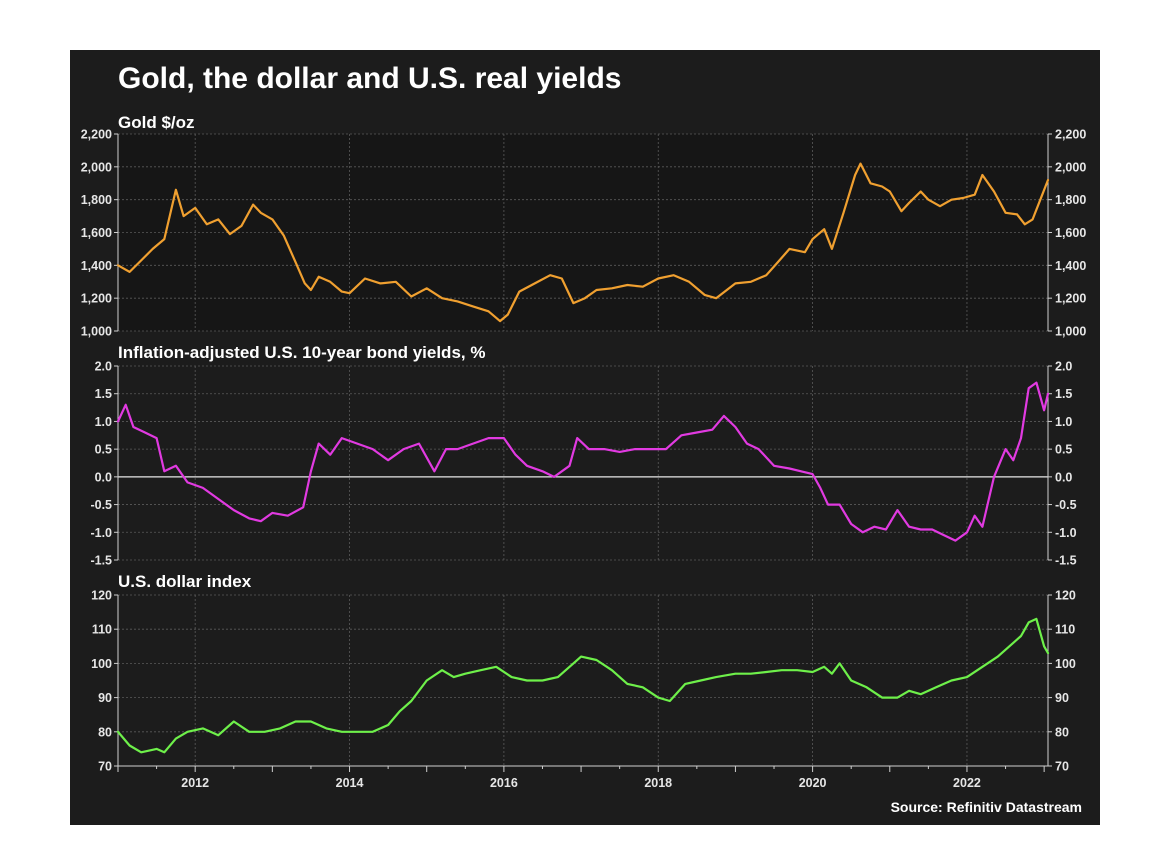  Describe the element at coordinates (101, 505) in the screenshot. I see `real-yields-ytick-label-left: -0.5` at that location.